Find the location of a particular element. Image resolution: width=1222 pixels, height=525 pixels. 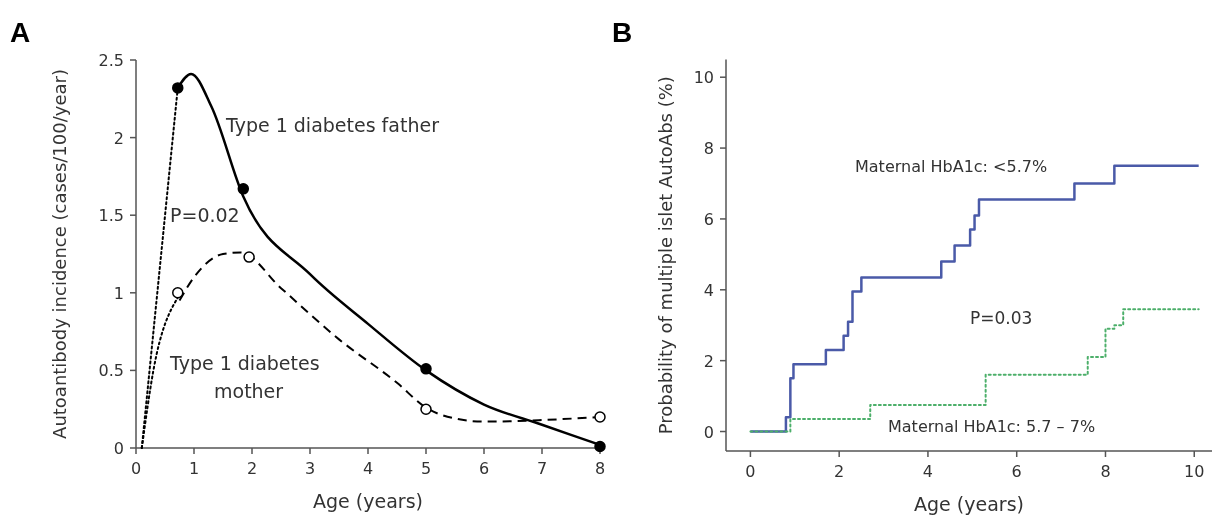

y-tick-label: 4 is located at coordinates (708, 290).